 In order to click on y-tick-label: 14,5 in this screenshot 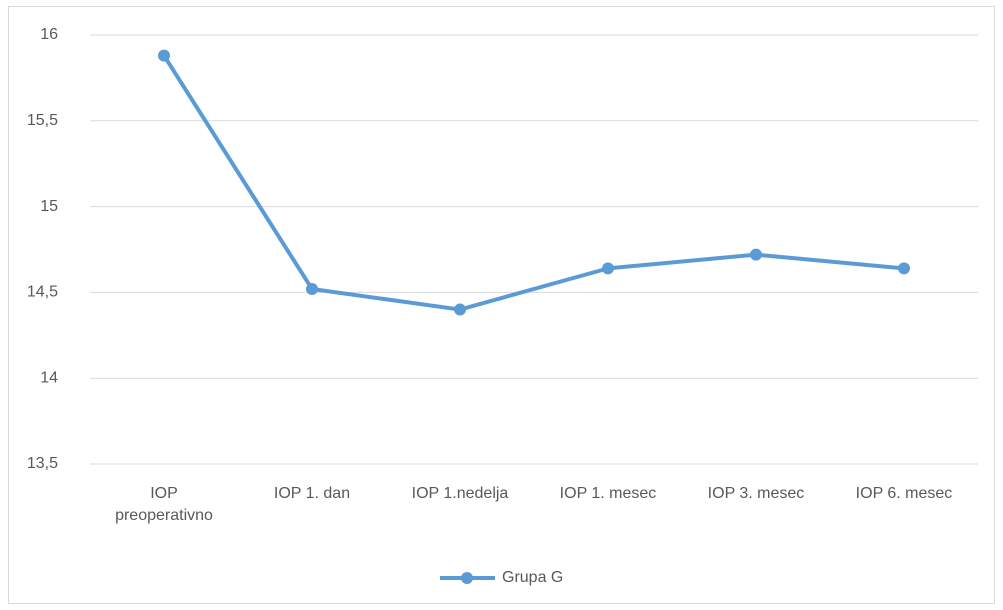, I will do `click(42, 292)`.